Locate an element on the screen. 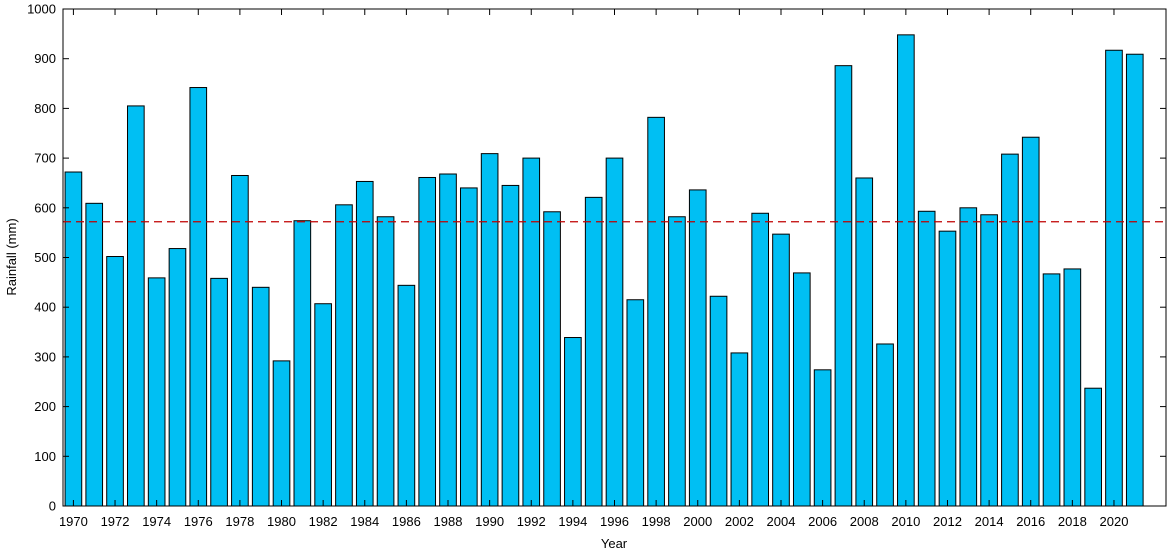 The height and width of the screenshot is (555, 1170). bar-2006 is located at coordinates (822, 438).